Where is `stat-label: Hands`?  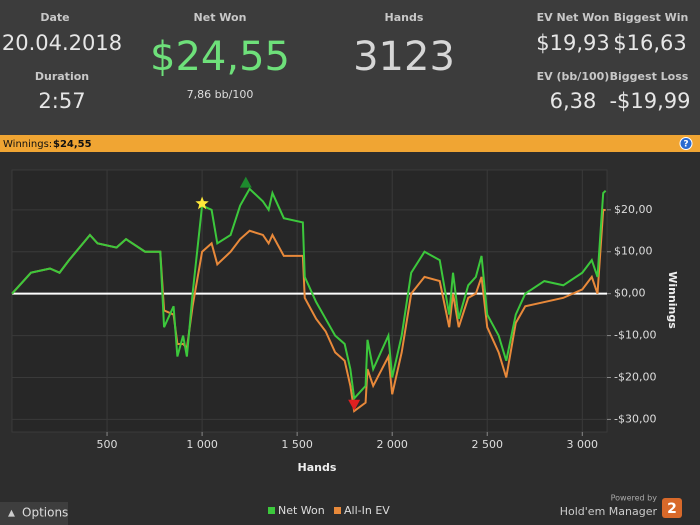 stat-label: Hands is located at coordinates (404, 17).